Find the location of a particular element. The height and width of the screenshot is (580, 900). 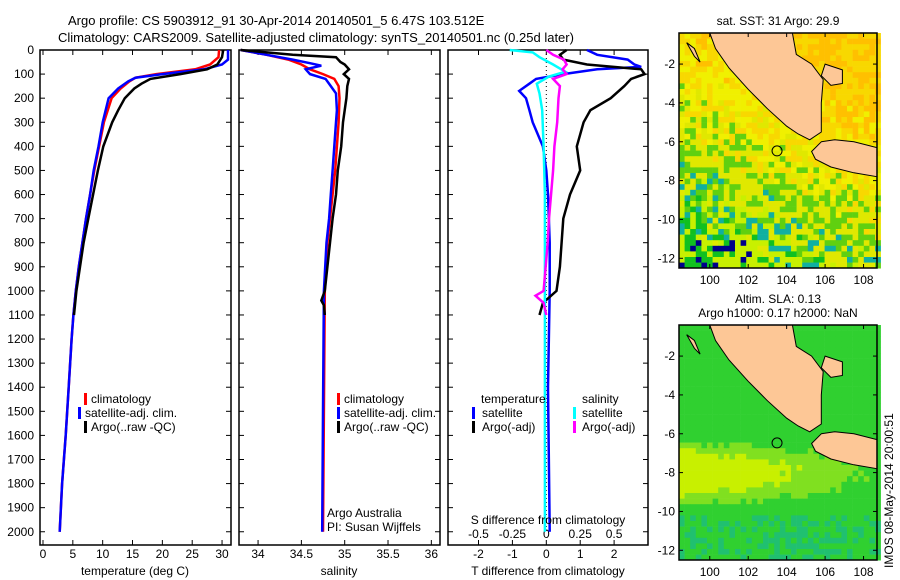

y-tick-label: 900 is located at coordinates (24, 267).